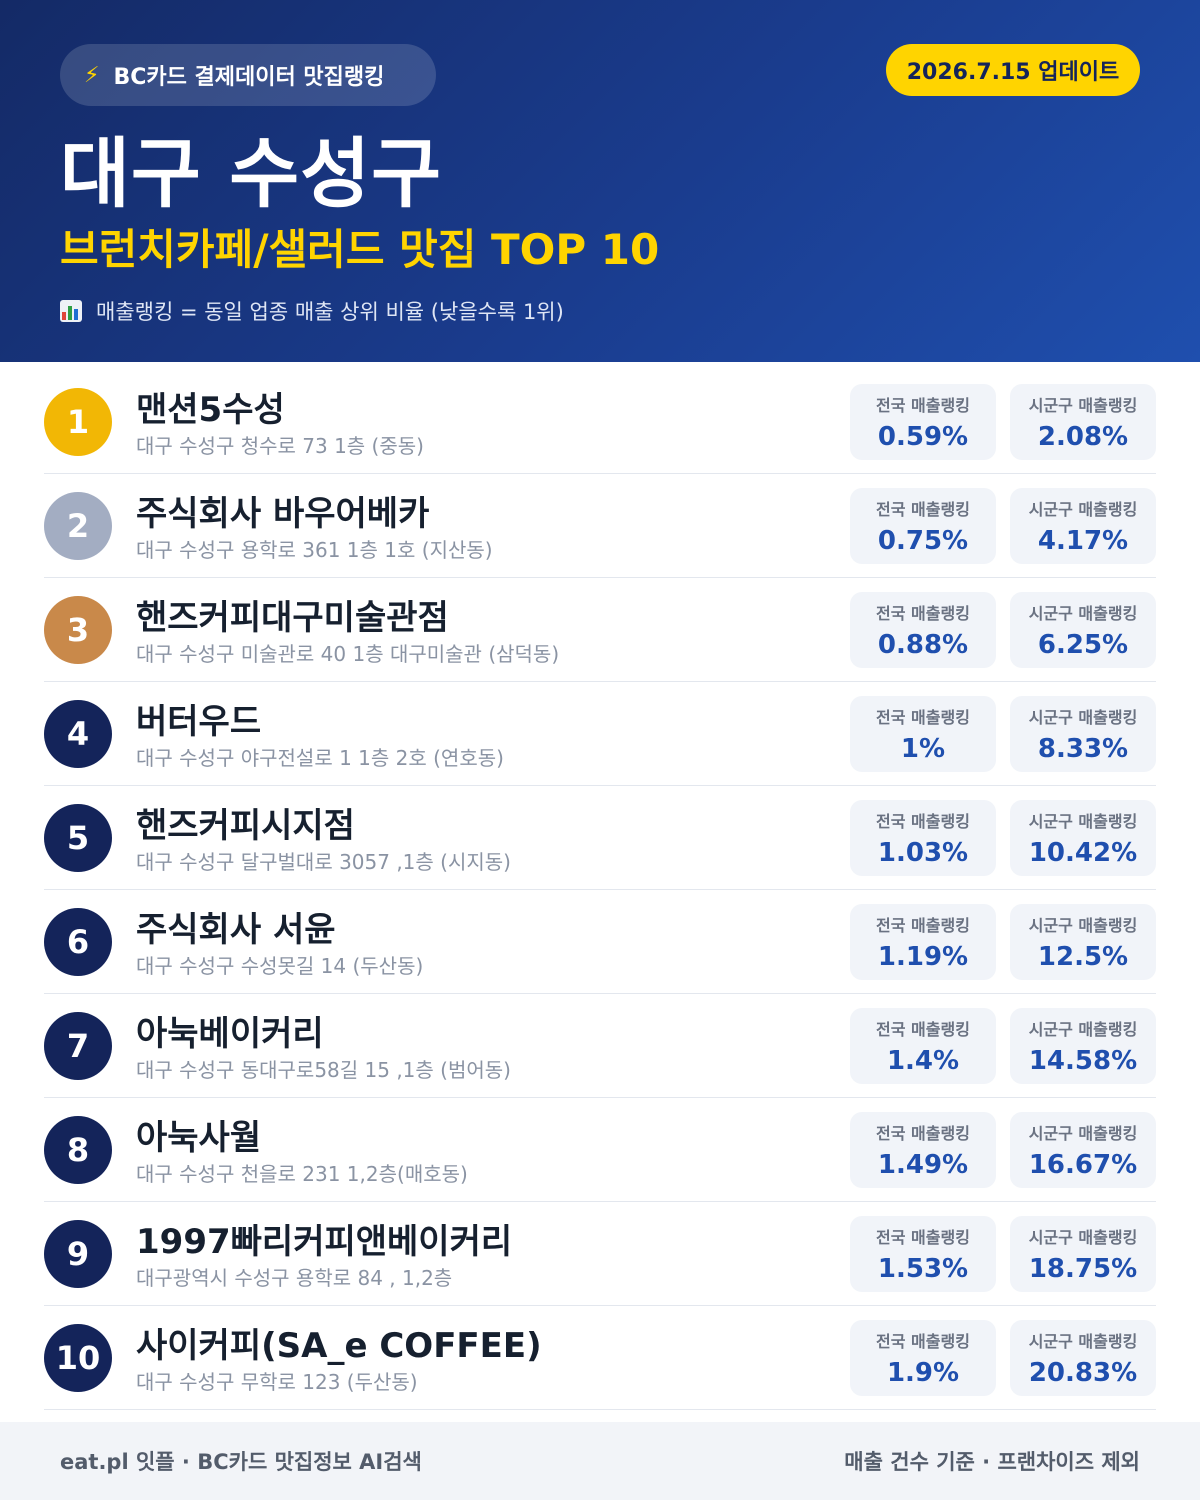  I want to click on regional-rank-box: 시군구 매출랭킹 18.75%, so click(1083, 1254).